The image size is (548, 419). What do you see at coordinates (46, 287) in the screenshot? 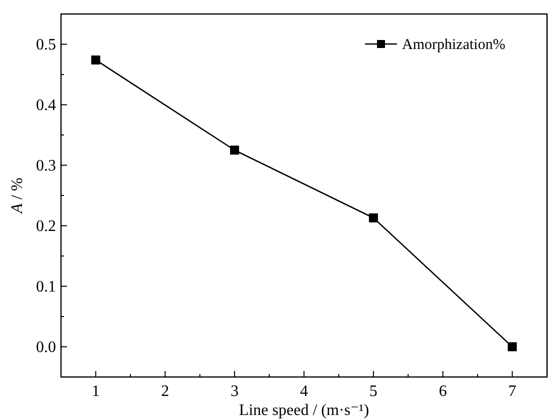
I see `y-tick-label: 0.1` at bounding box center [46, 287].